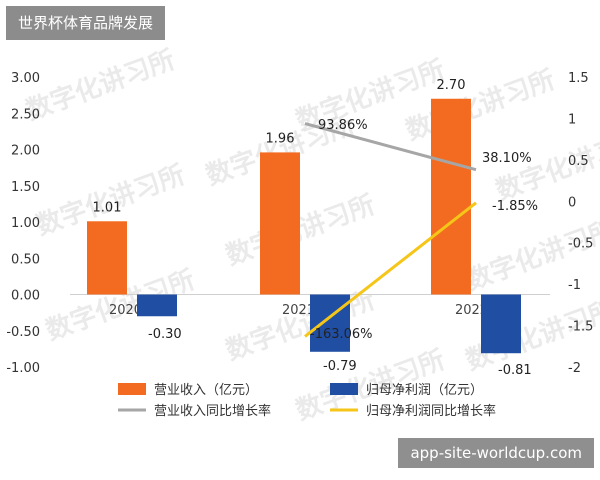 The image size is (600, 480). Describe the element at coordinates (206, 390) in the screenshot. I see `legend-label: 营业收入（亿元）` at that location.